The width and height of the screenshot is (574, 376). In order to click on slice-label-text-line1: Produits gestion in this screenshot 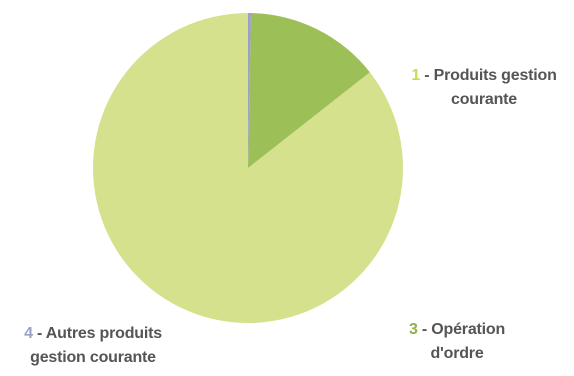, I will do `click(495, 75)`.